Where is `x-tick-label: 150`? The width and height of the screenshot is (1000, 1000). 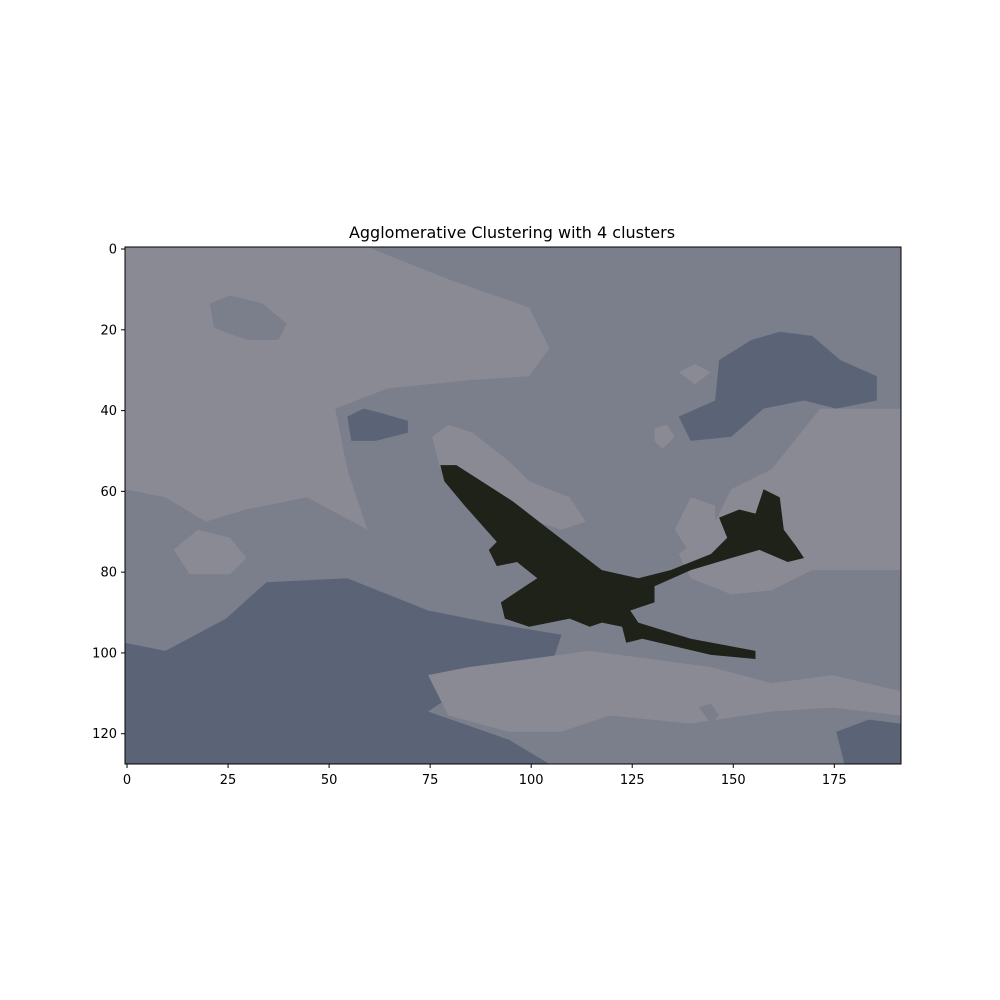 x-tick-label: 150 is located at coordinates (733, 780).